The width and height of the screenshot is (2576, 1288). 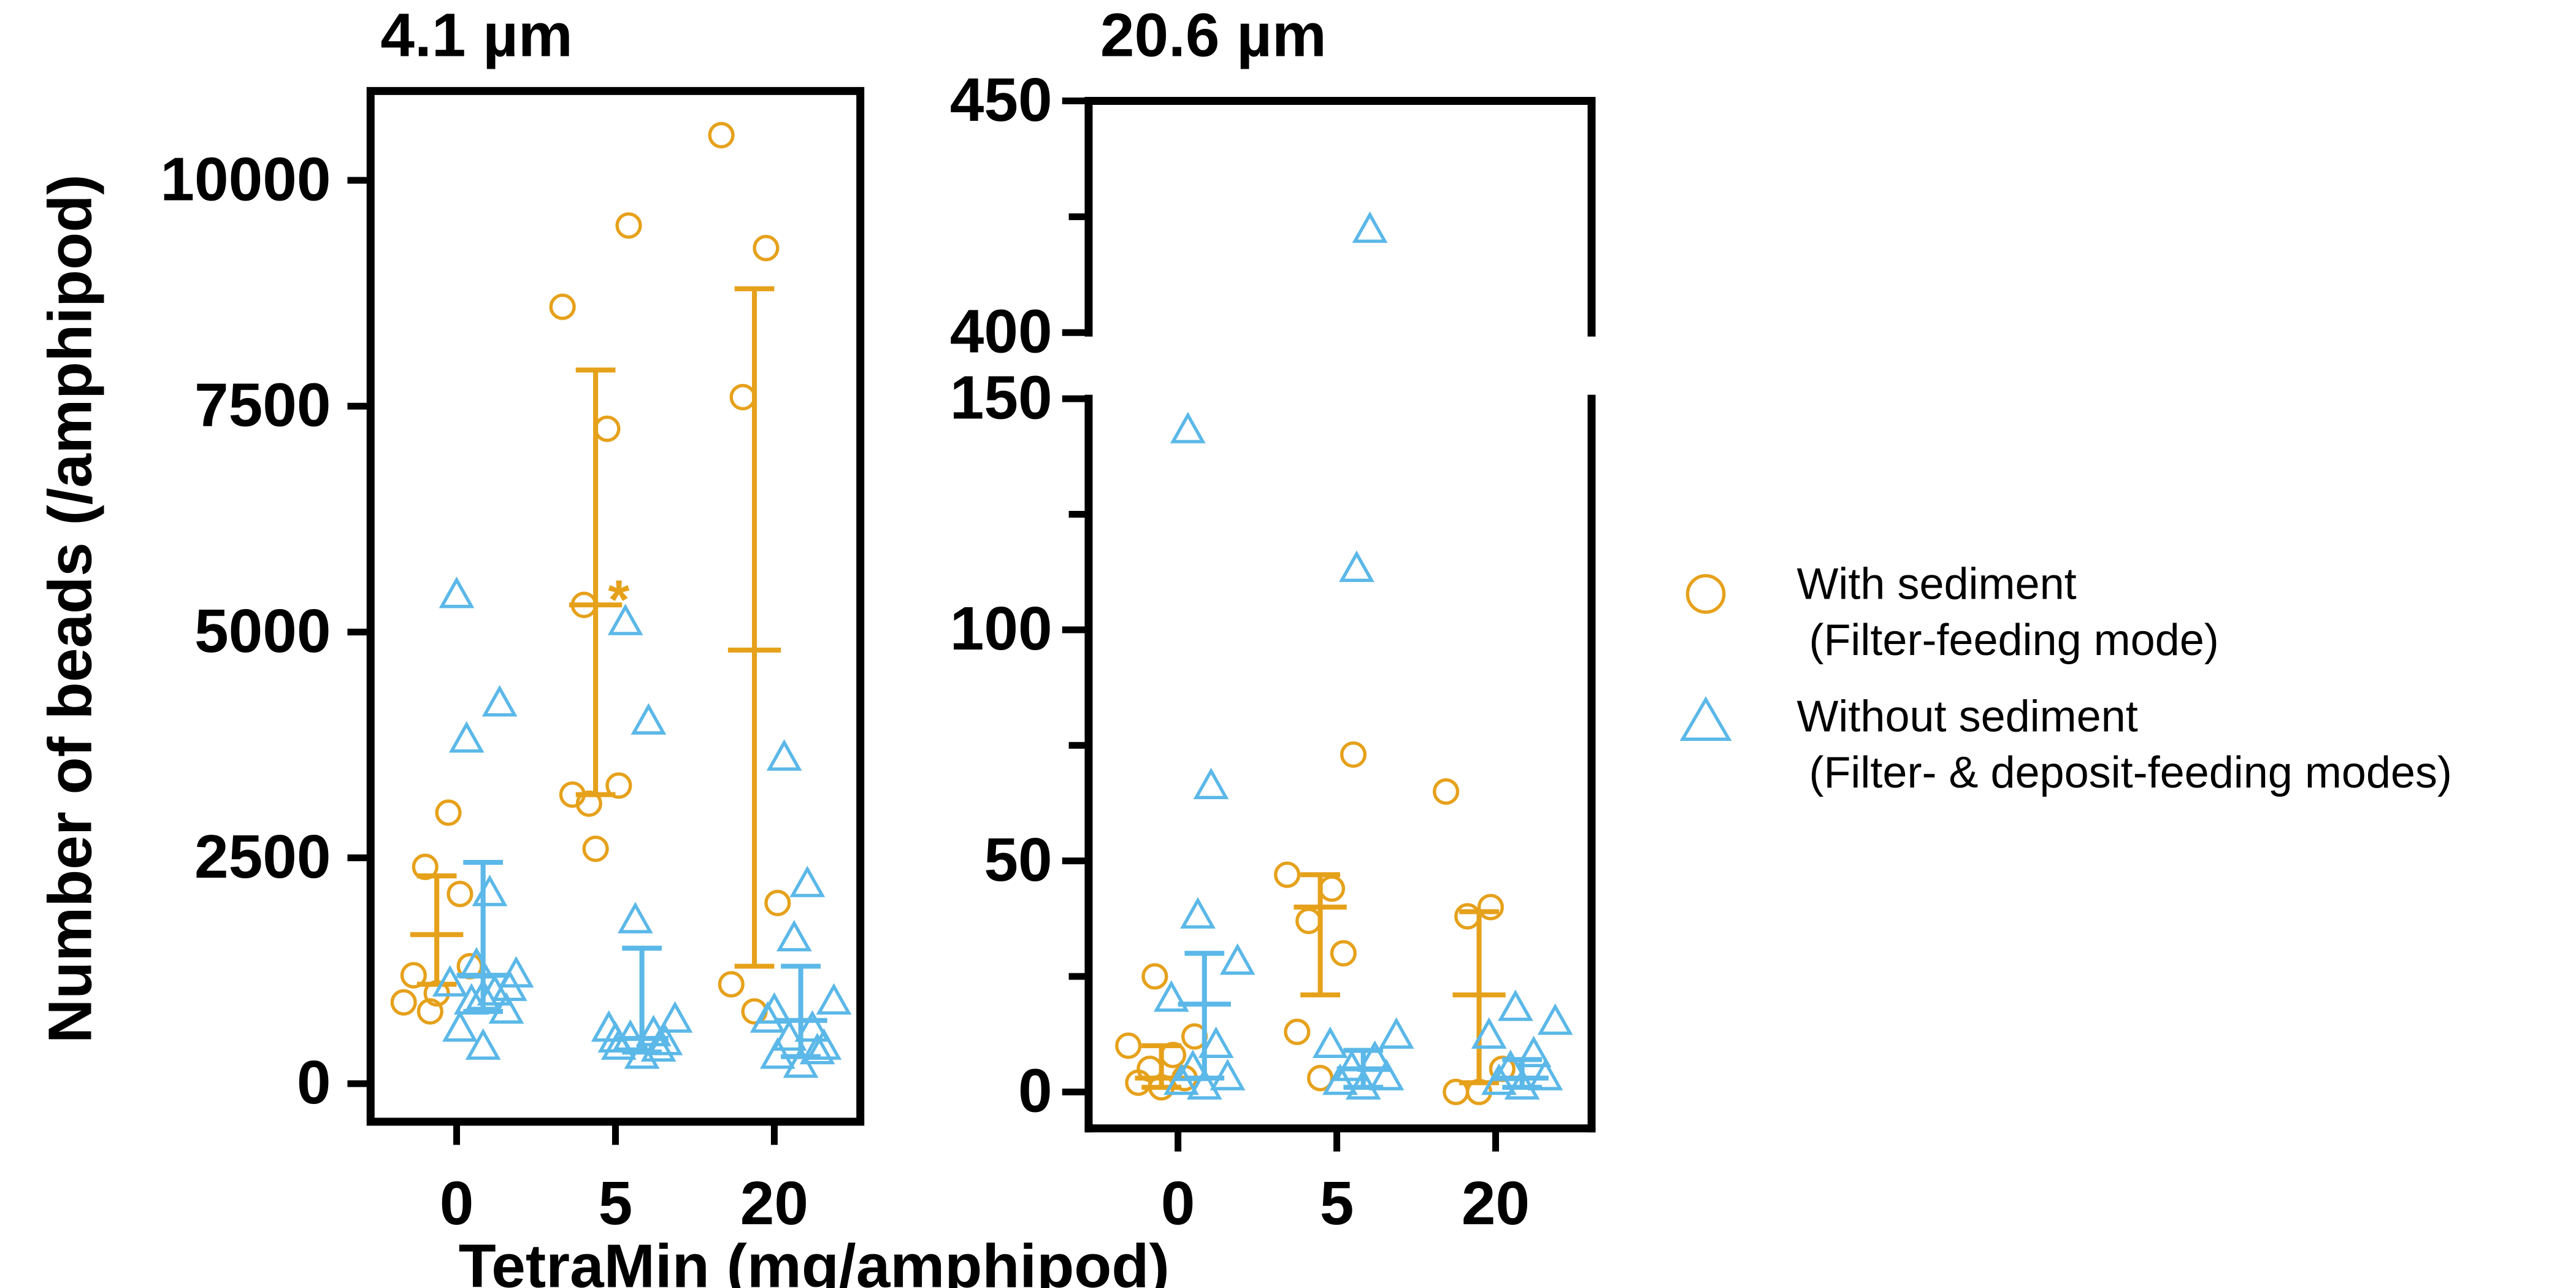 I want to click on right-x-tick-label: 20, so click(x=1496, y=1203).